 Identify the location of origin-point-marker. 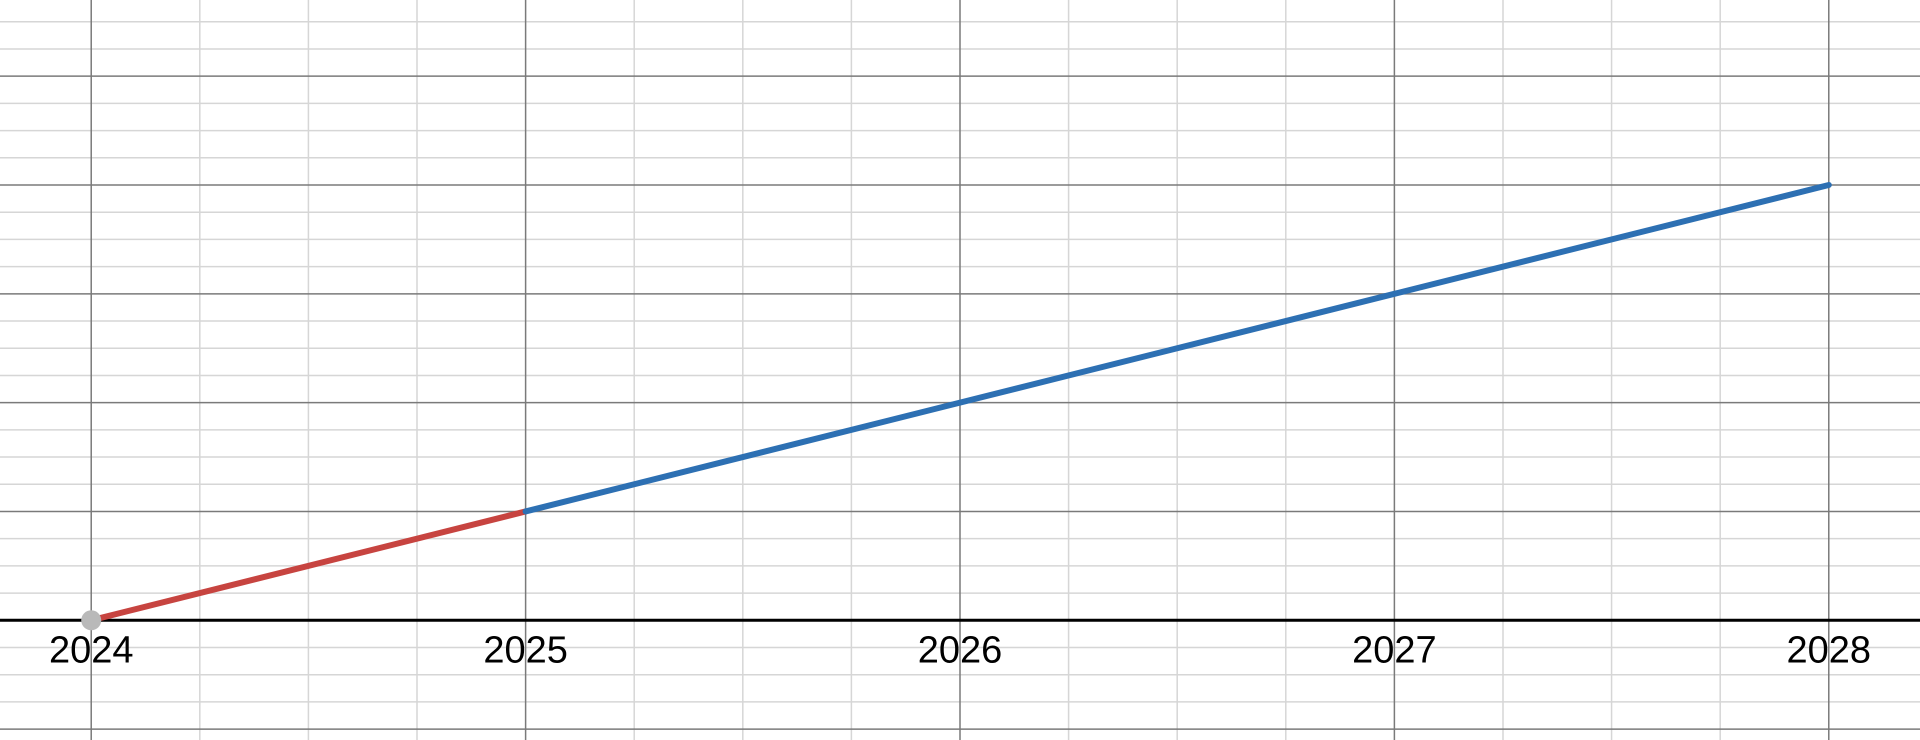
(91, 620).